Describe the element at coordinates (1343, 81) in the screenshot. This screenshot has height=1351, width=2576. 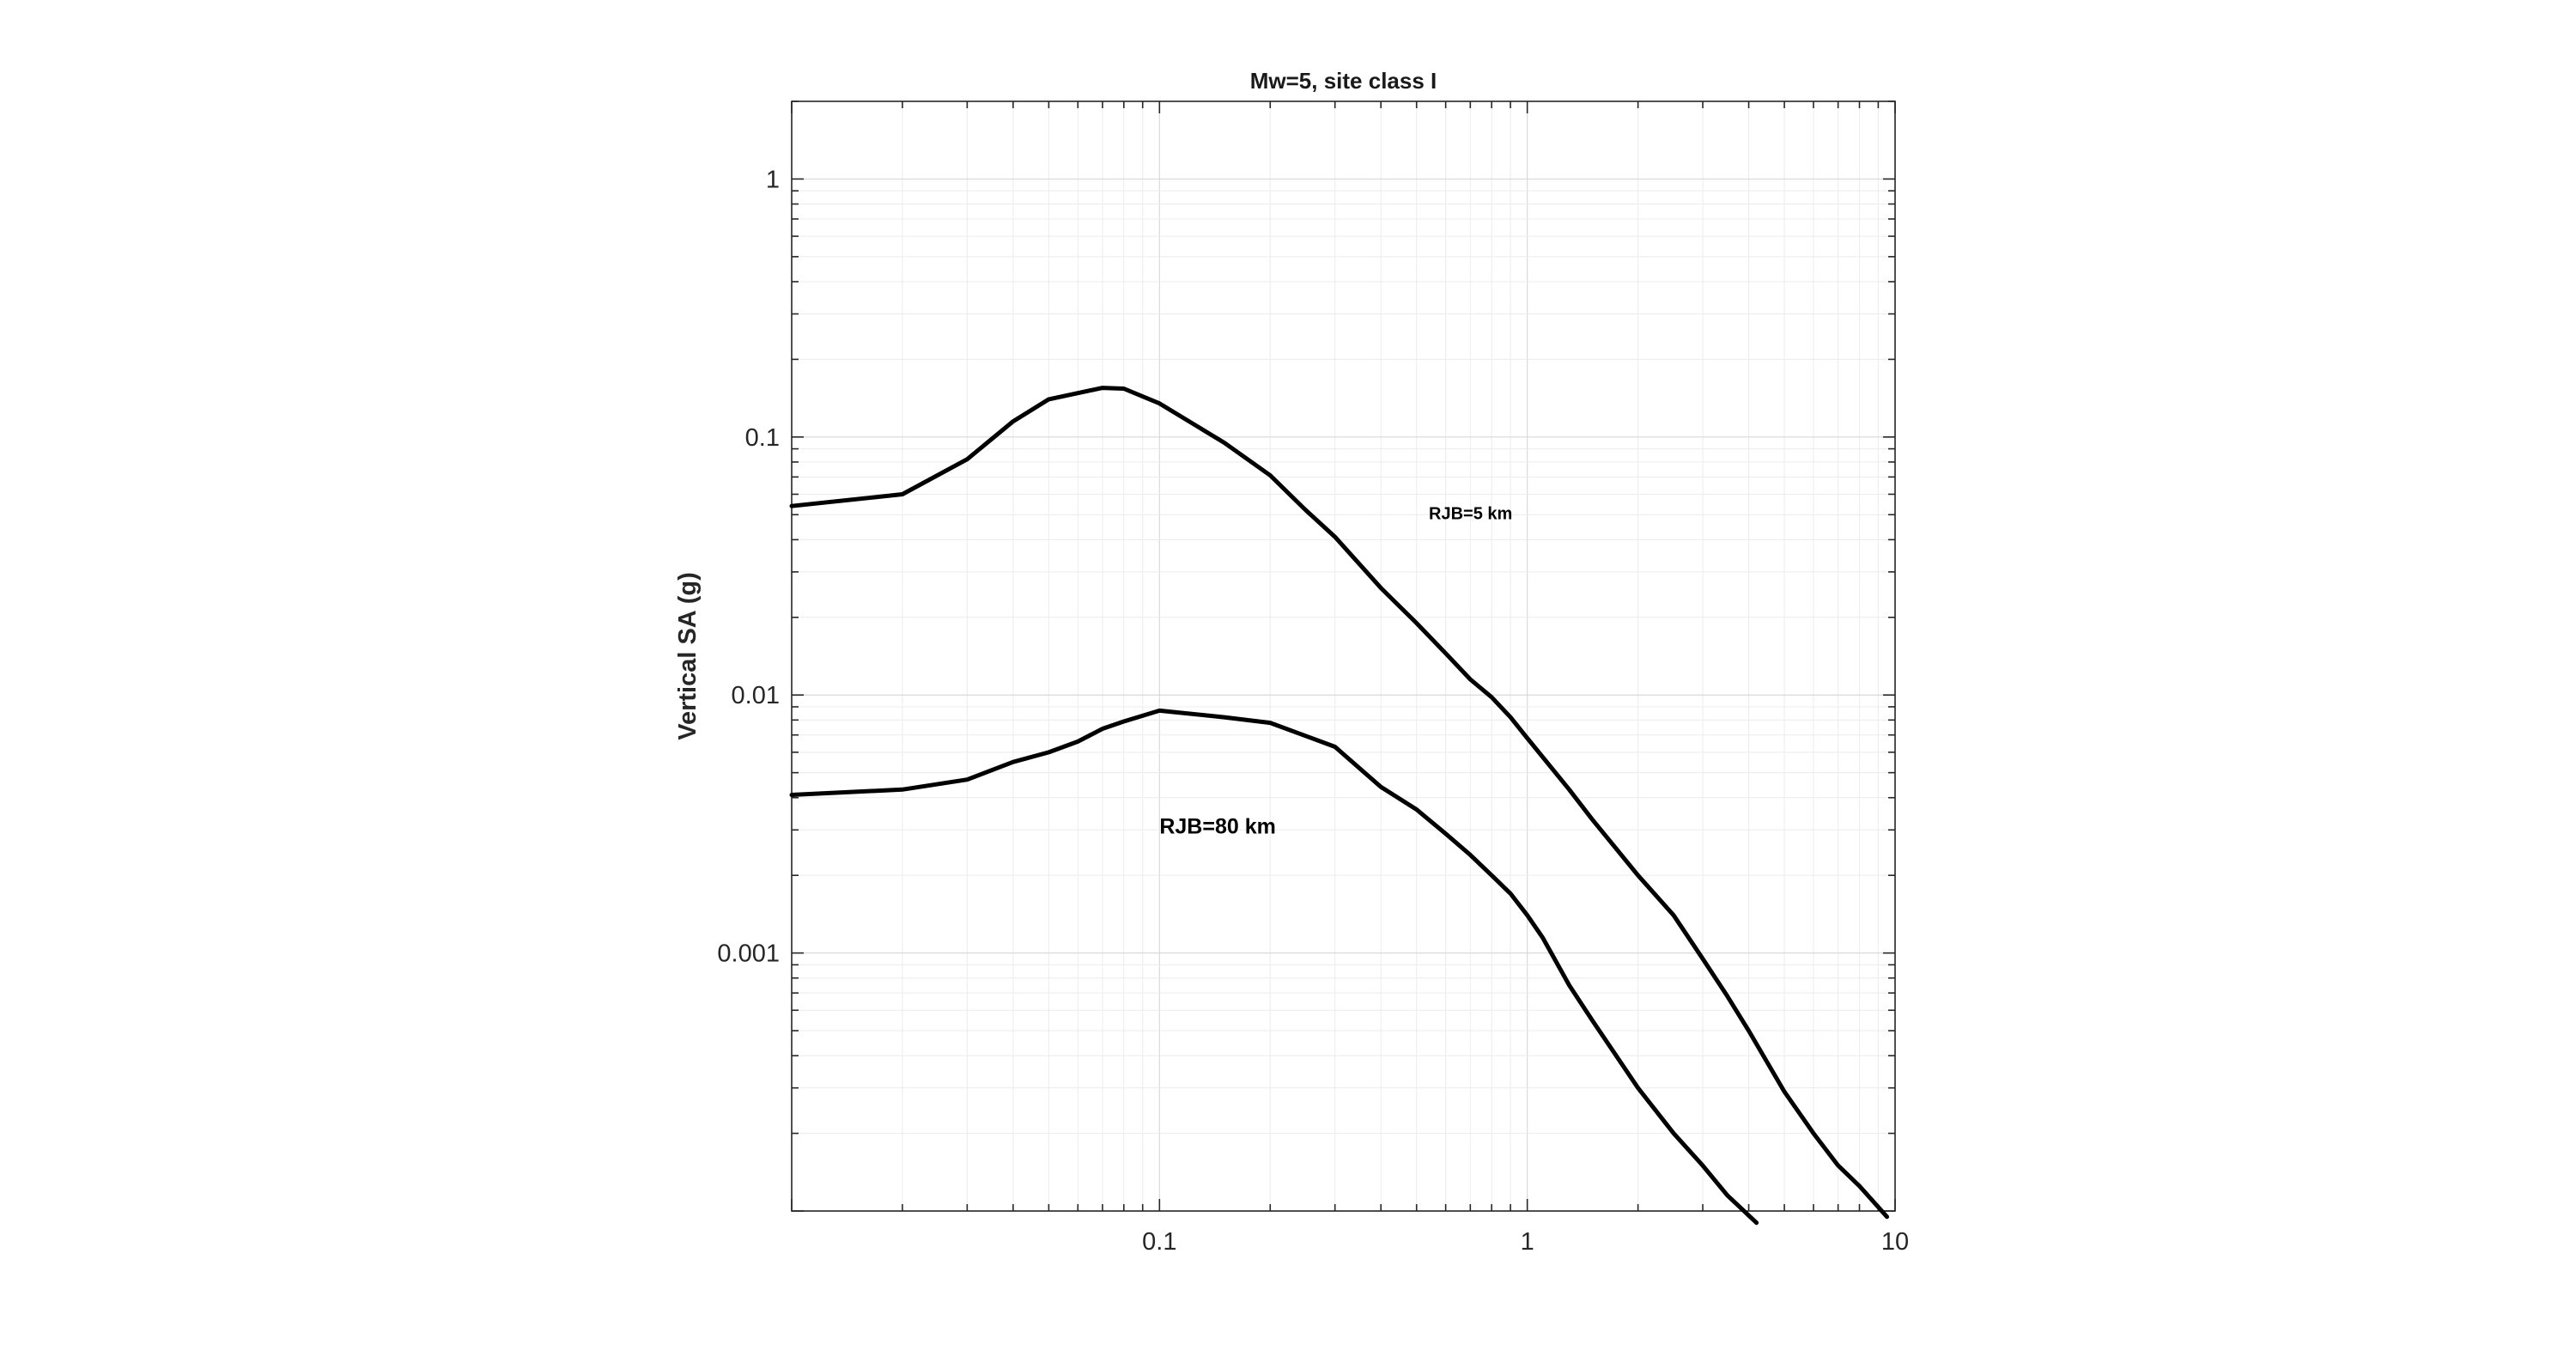
I see `chart-title: Mw=5, site class I` at that location.